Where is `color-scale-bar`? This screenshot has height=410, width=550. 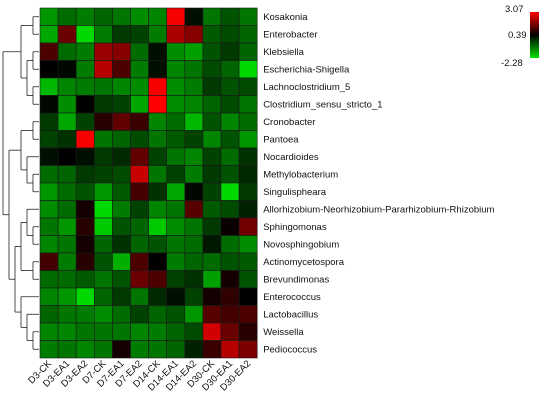 color-scale-bar is located at coordinates (534, 35).